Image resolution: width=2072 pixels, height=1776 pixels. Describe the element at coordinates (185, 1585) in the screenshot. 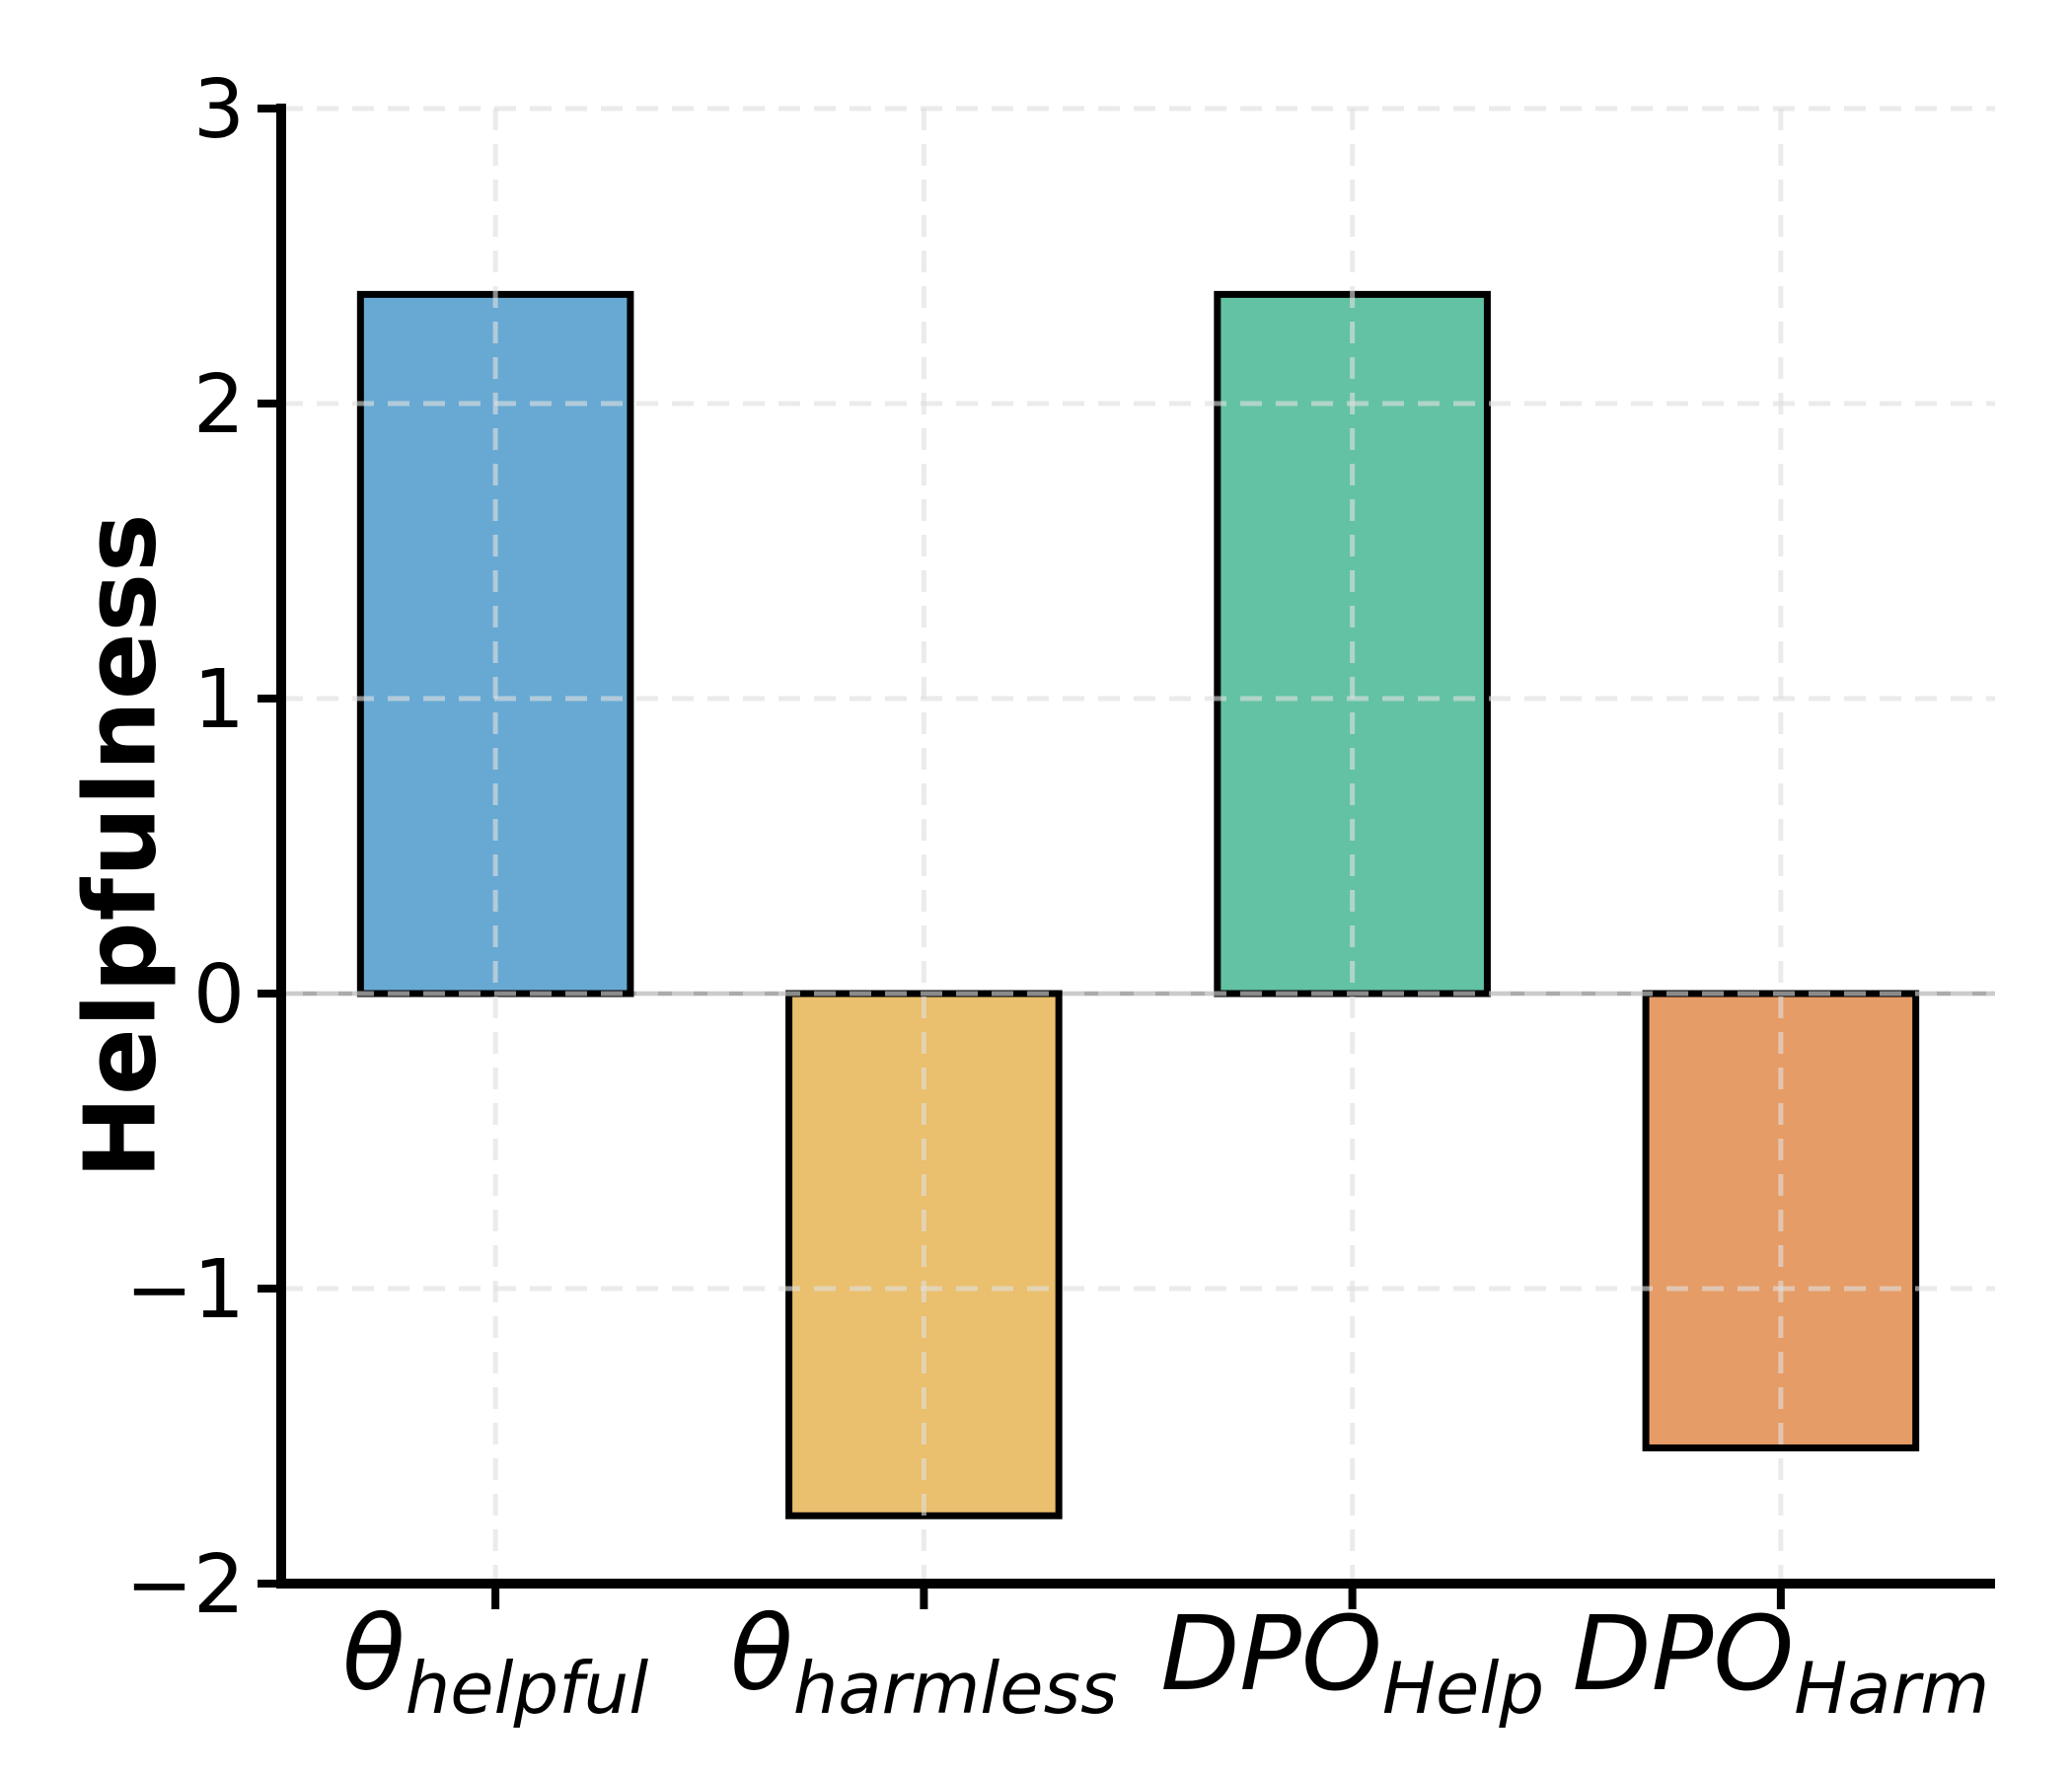

I see `y-tick-label--2: −2` at that location.